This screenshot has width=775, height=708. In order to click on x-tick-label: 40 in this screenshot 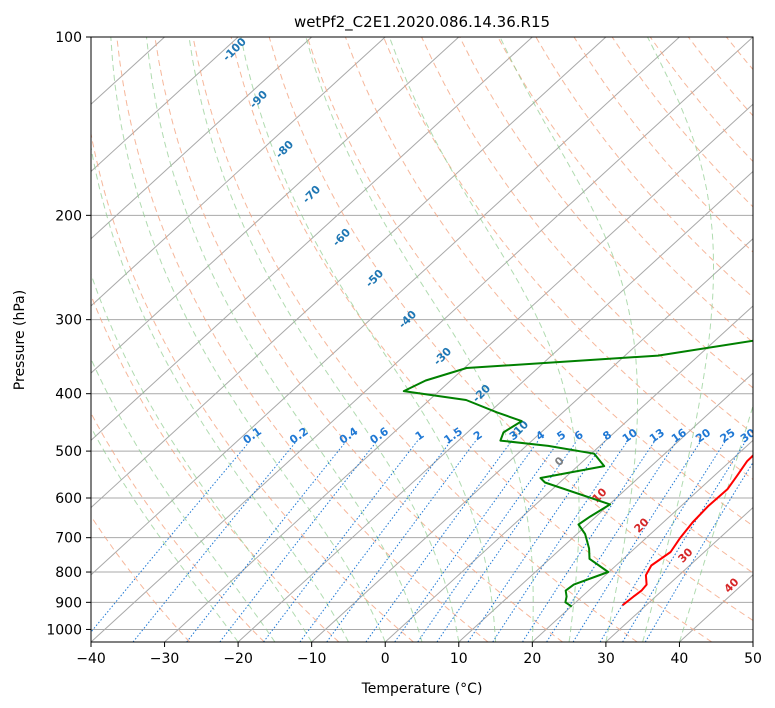, I will do `click(680, 659)`.